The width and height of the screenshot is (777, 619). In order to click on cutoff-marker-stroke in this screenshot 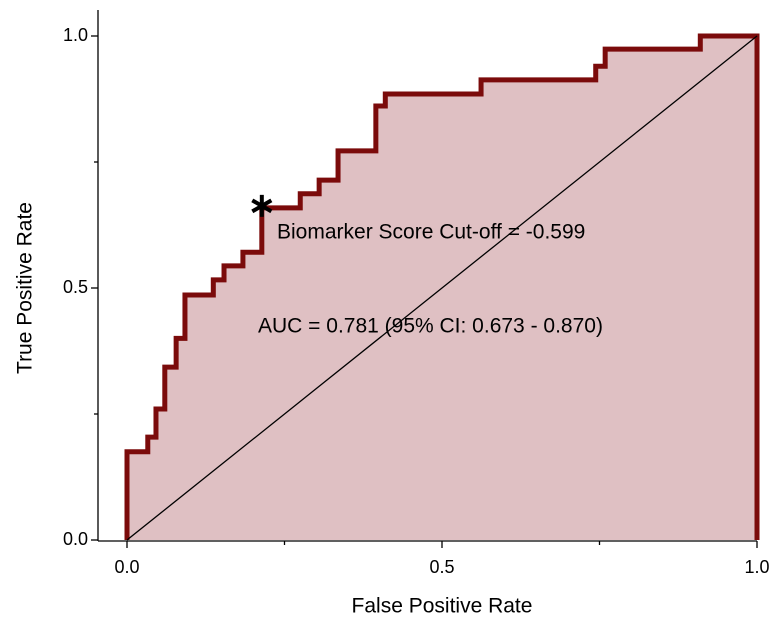, I will do `click(262, 206)`.